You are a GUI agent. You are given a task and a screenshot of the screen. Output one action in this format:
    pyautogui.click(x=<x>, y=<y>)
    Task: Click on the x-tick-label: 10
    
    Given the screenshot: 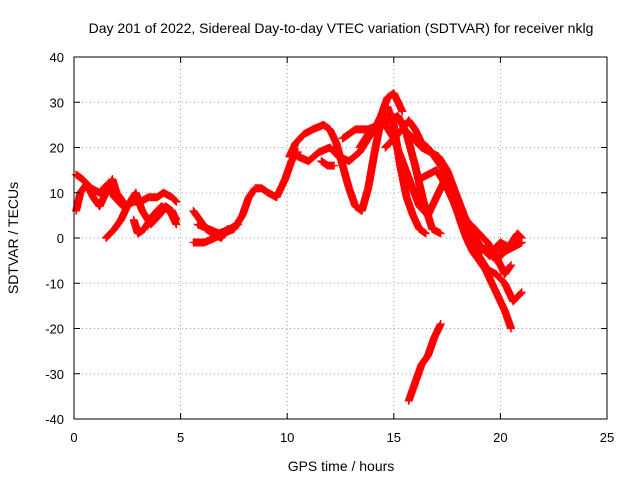 What is the action you would take?
    pyautogui.click(x=287, y=437)
    